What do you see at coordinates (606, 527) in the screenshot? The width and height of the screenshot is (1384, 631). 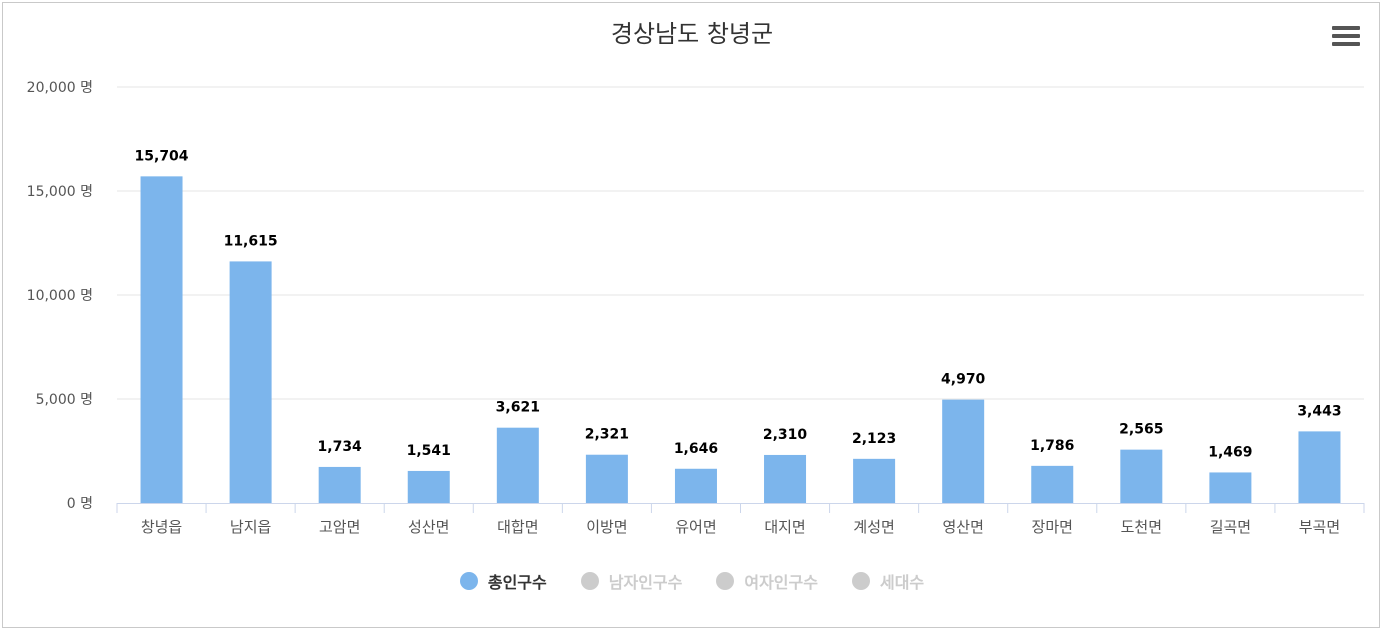 I see `x-tick-label-5: 이방면` at bounding box center [606, 527].